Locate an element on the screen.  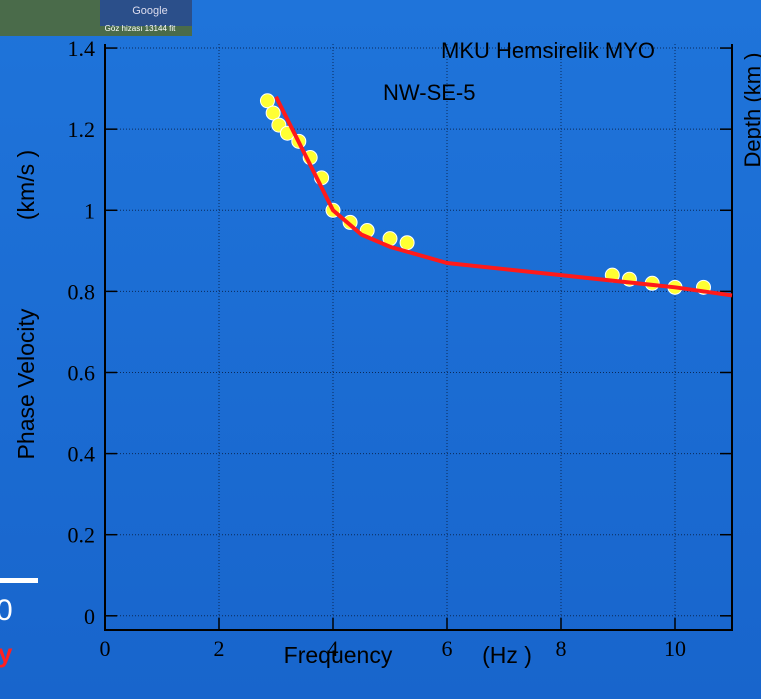
y-tick-label: 0.2 is located at coordinates (82, 535).